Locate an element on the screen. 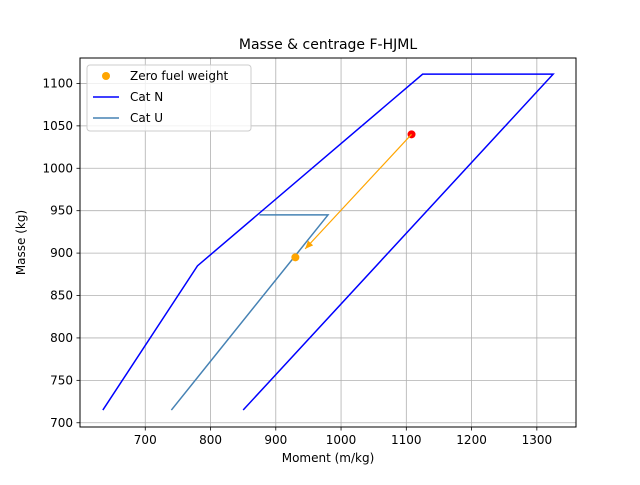 This screenshot has width=640, height=485. legend-box is located at coordinates (169, 98).